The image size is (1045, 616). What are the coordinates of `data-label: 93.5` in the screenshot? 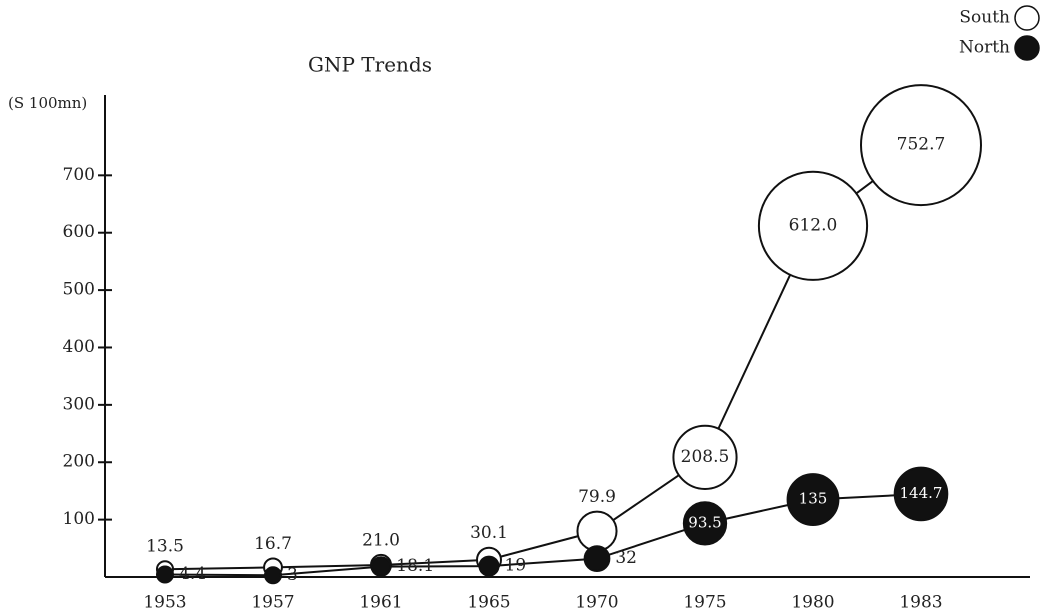 It's located at (704, 522).